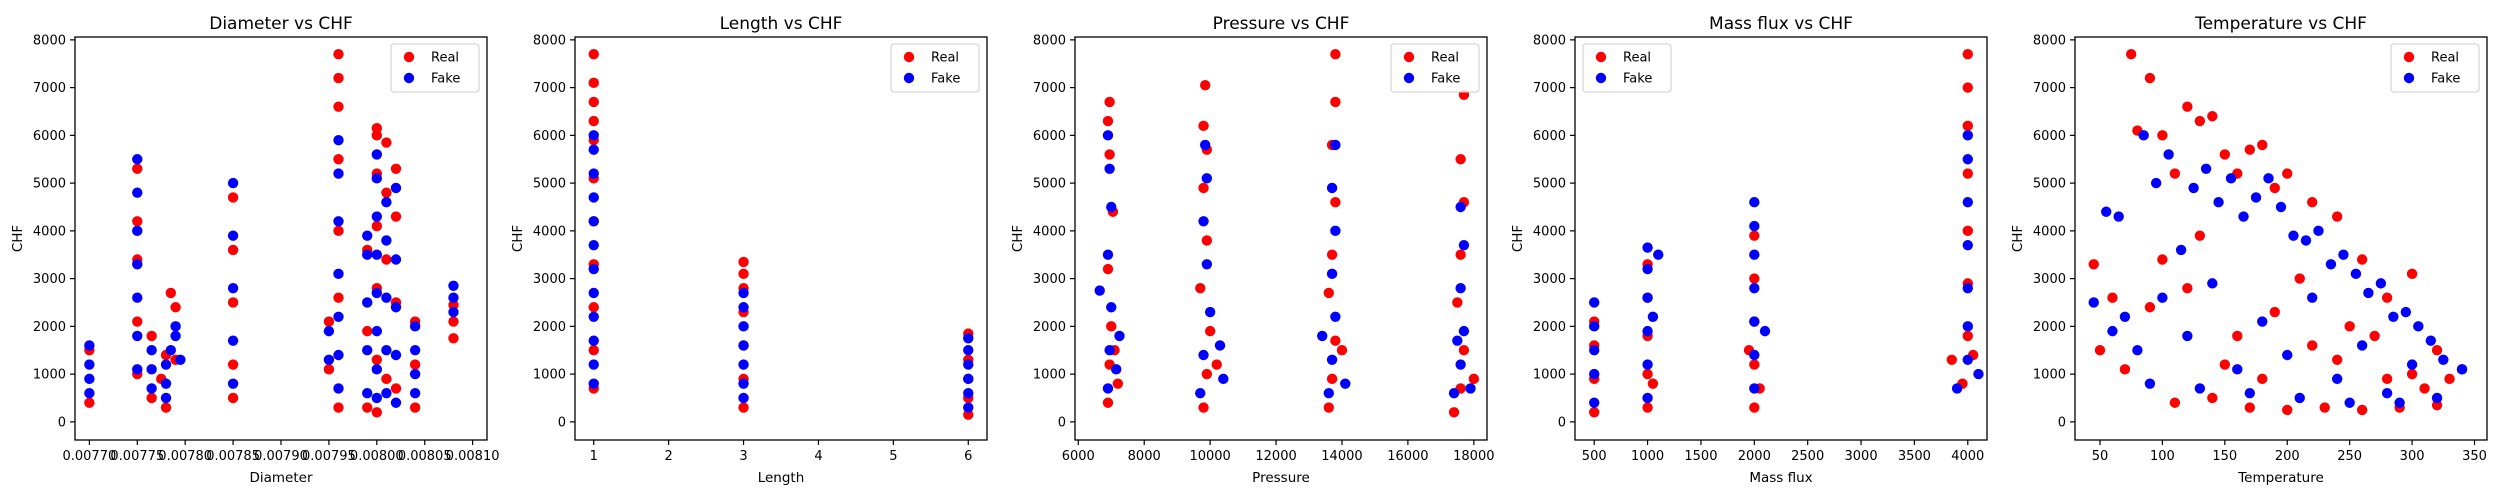 The height and width of the screenshot is (500, 2500). What do you see at coordinates (2049, 231) in the screenshot?
I see `y-tick-label: 4000` at bounding box center [2049, 231].